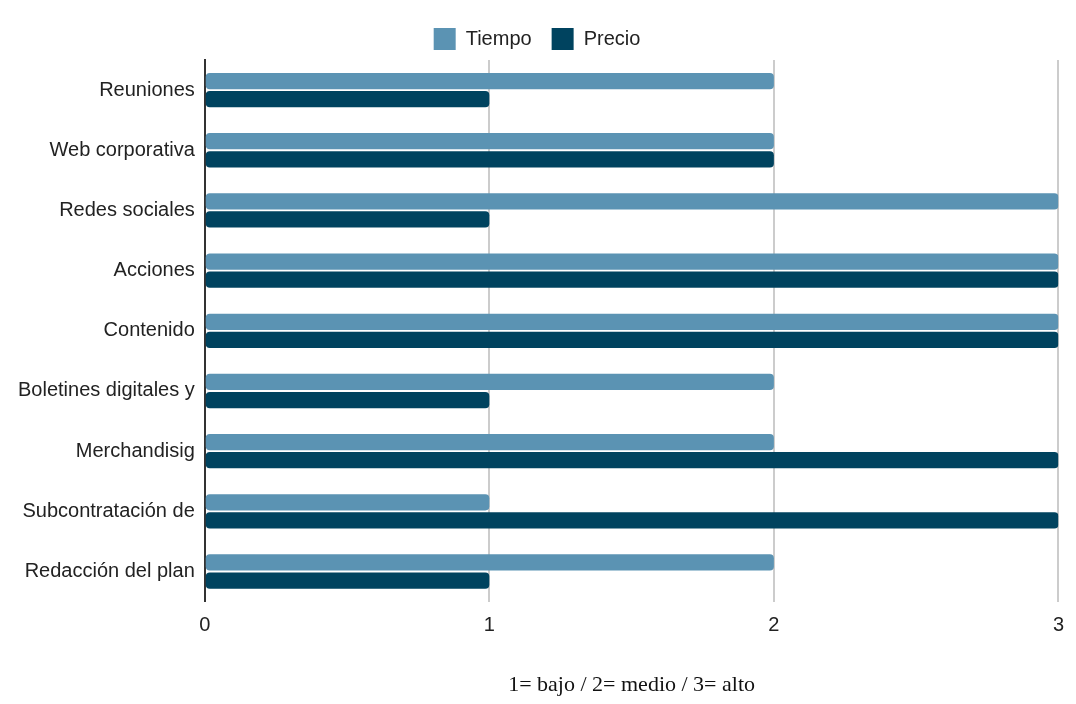 This screenshot has height=704, width=1076. What do you see at coordinates (498, 37) in the screenshot?
I see `legend-label: Tiempo` at bounding box center [498, 37].